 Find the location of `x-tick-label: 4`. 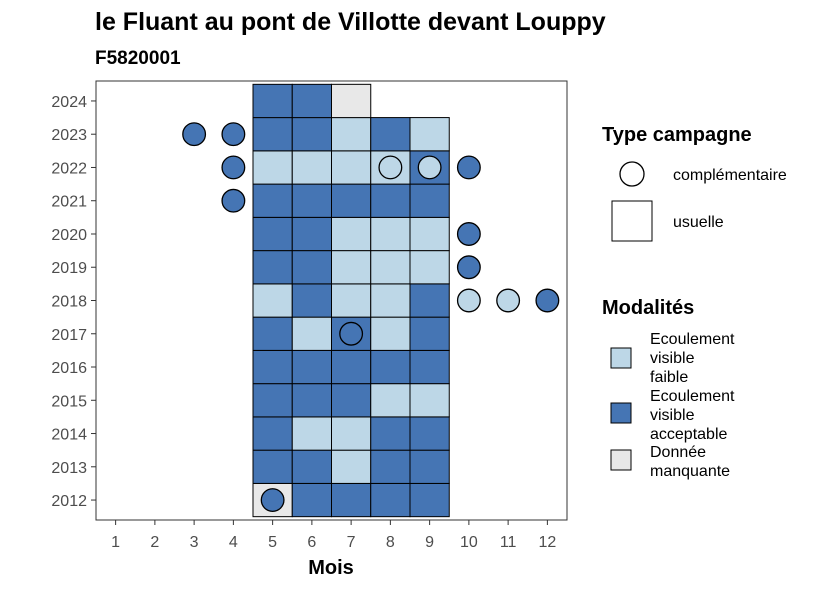

x-tick-label: 4 is located at coordinates (233, 542).